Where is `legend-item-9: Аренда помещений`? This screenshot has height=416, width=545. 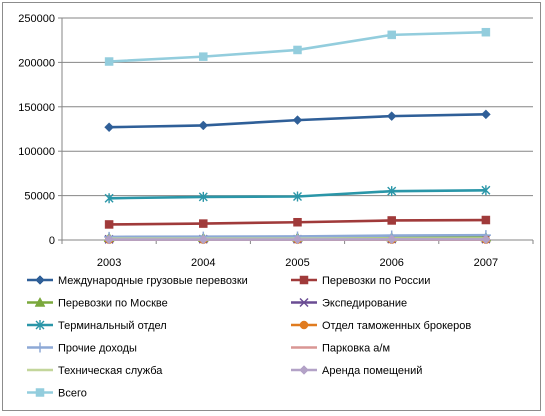
legend-item-9: Аренда помещений is located at coordinates (356, 371).